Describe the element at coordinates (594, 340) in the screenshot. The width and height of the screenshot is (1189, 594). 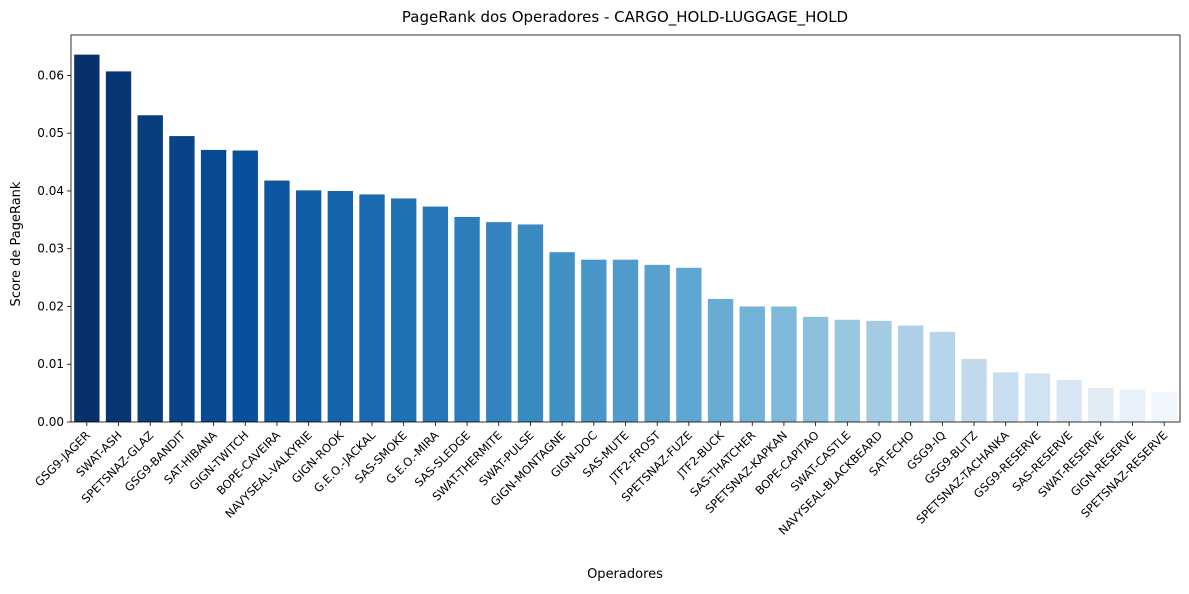
I see `bar-gign-doc` at that location.